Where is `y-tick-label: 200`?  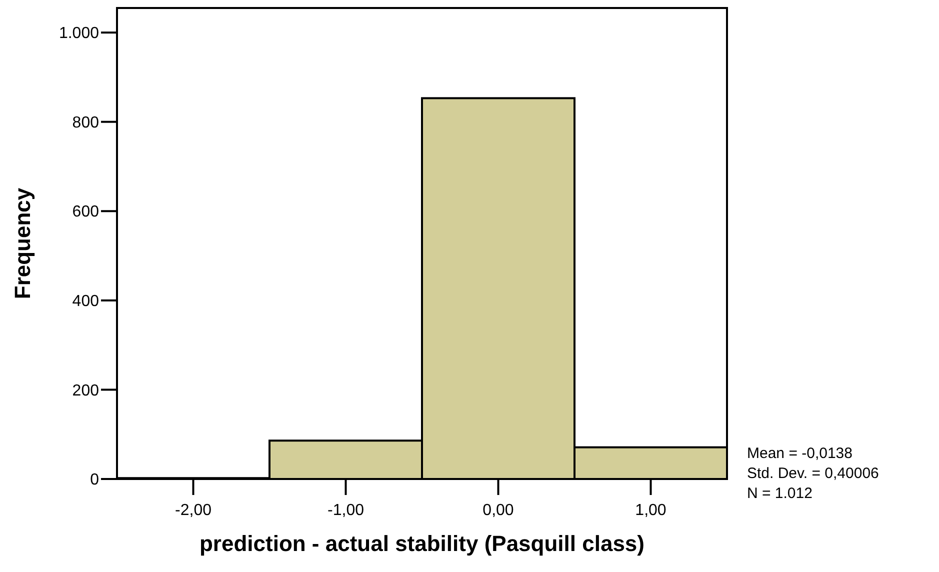
y-tick-label: 200 is located at coordinates (86, 391).